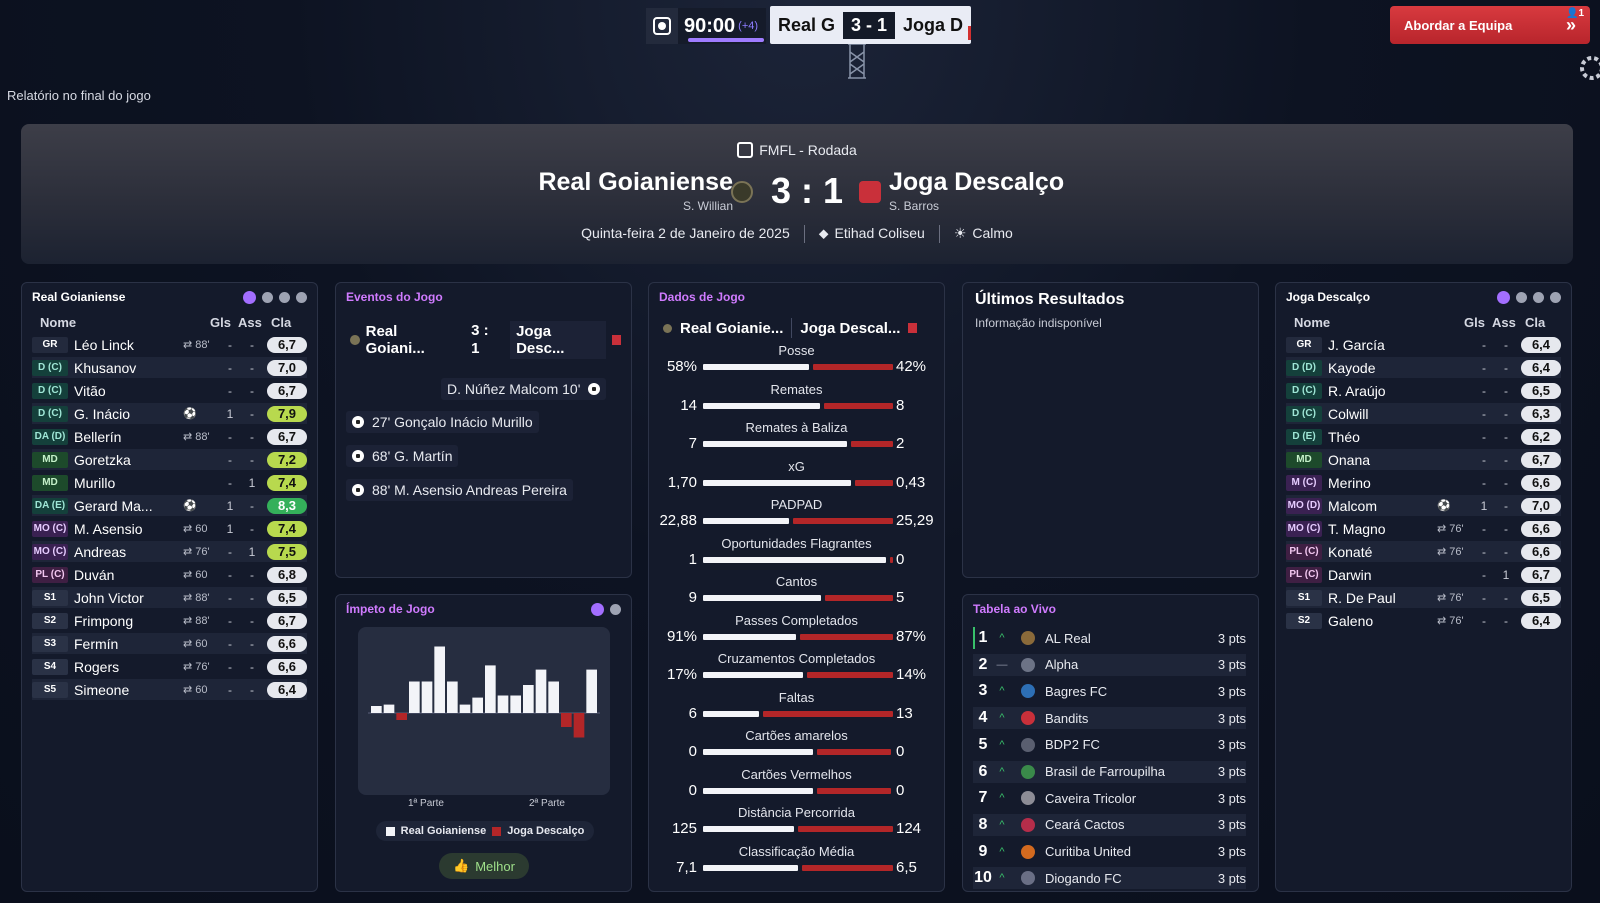 Image resolution: width=1600 pixels, height=903 pixels. I want to click on player-name: Malcom, so click(1353, 505).